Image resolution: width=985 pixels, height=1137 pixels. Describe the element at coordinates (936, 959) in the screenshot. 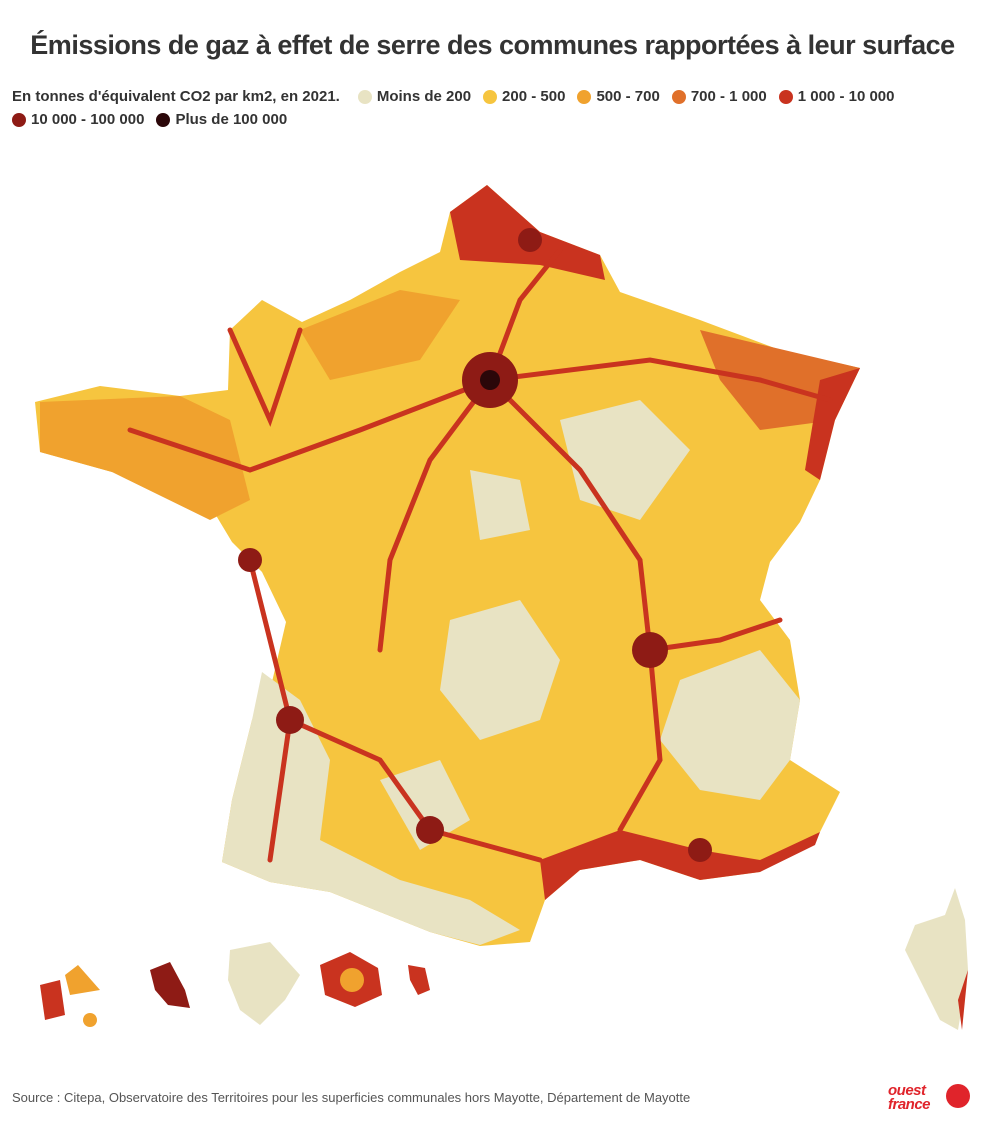

I see `corsica` at that location.